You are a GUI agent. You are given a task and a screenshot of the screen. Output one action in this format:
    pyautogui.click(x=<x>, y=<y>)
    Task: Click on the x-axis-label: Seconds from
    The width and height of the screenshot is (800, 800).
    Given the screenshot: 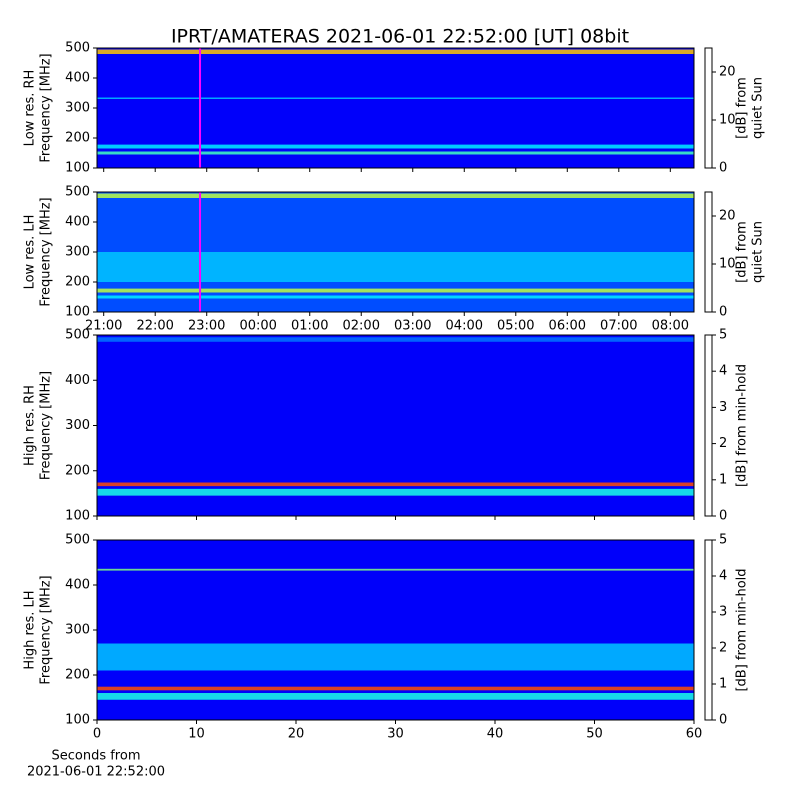 What is the action you would take?
    pyautogui.click(x=95, y=756)
    